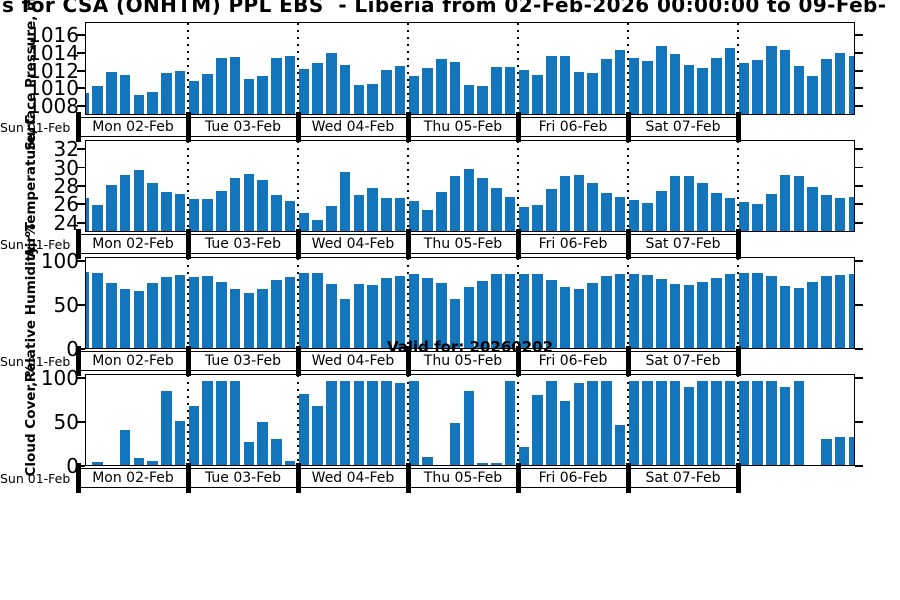  Describe the element at coordinates (53, 35) in the screenshot. I see `y-tick-label: 1016` at that location.